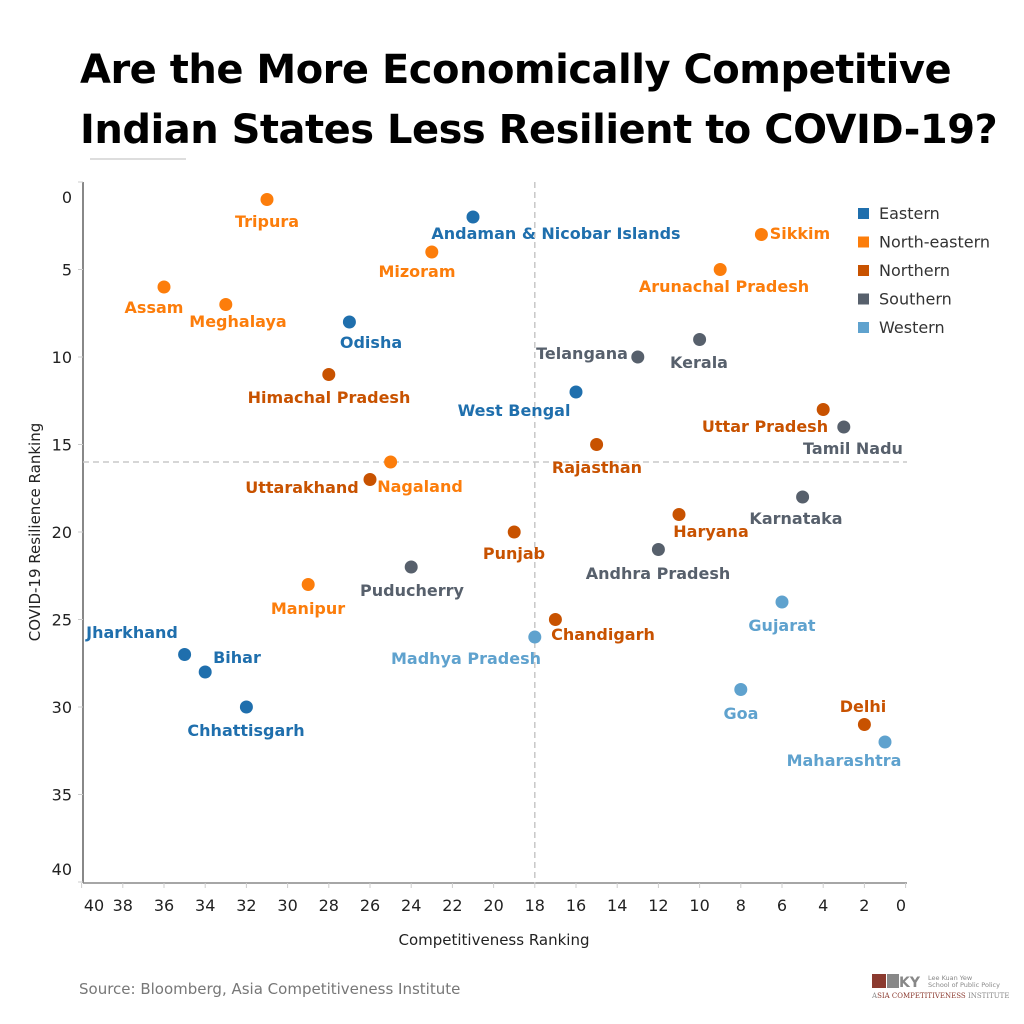 The width and height of the screenshot is (1024, 1024). Describe the element at coordinates (699, 362) in the screenshot. I see `label-kerala: Kerala` at that location.